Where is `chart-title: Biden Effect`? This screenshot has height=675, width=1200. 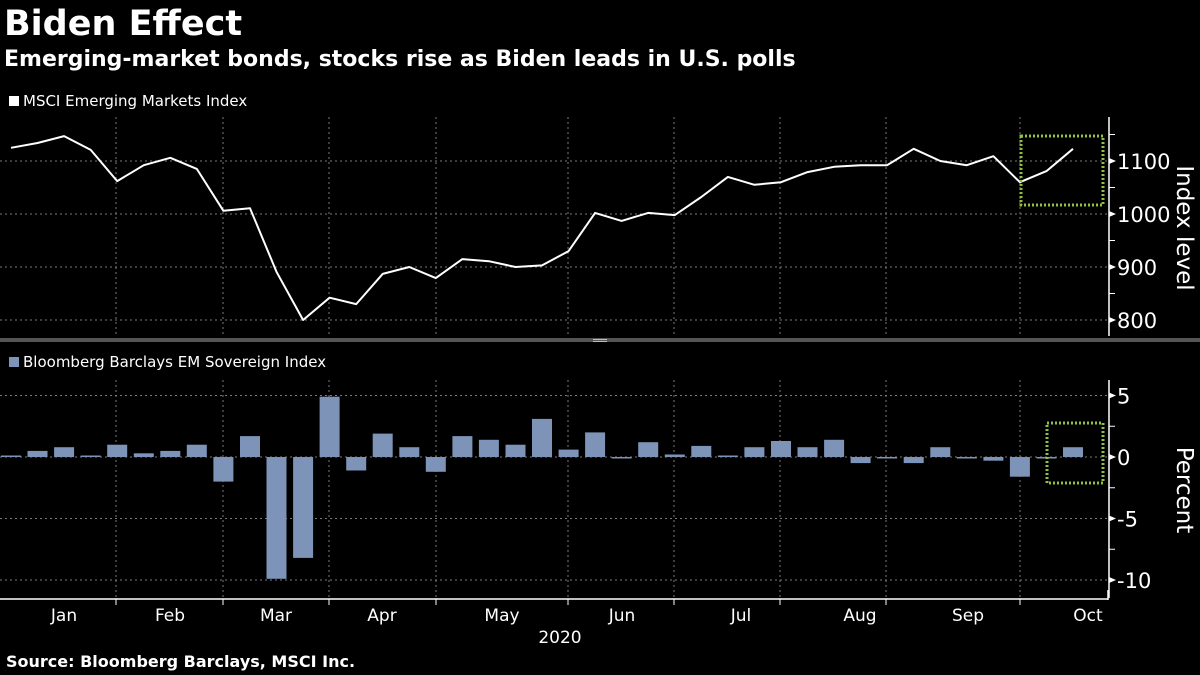 chart-title: Biden Effect is located at coordinates (123, 24).